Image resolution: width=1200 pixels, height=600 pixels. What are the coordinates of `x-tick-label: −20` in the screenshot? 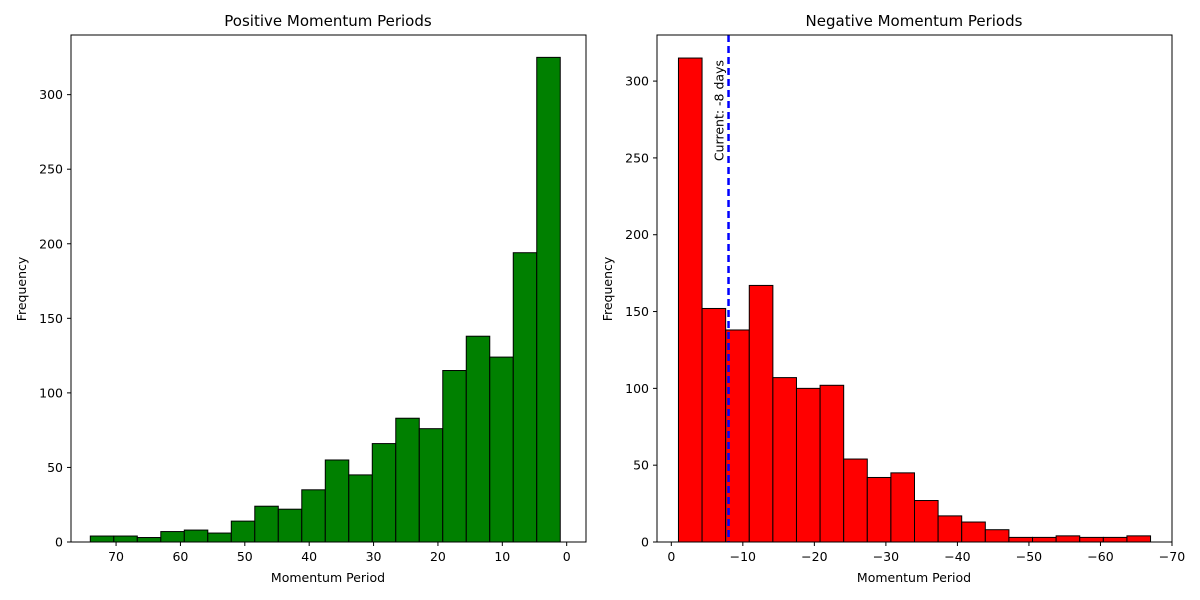 It's located at (814, 556).